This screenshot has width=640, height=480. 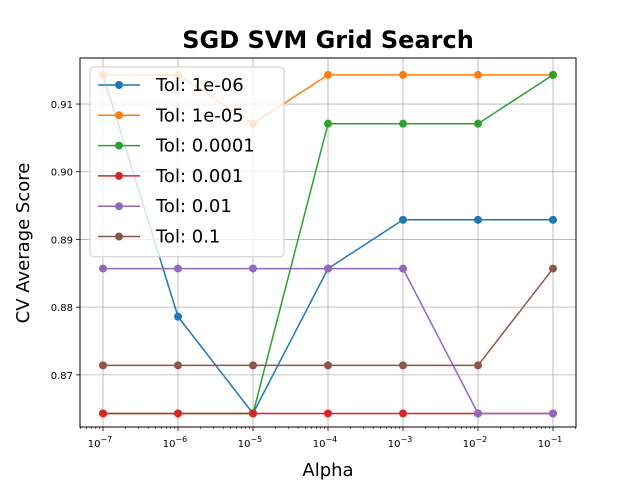 I want to click on x-tick-label-exponent: −4, so click(x=331, y=439).